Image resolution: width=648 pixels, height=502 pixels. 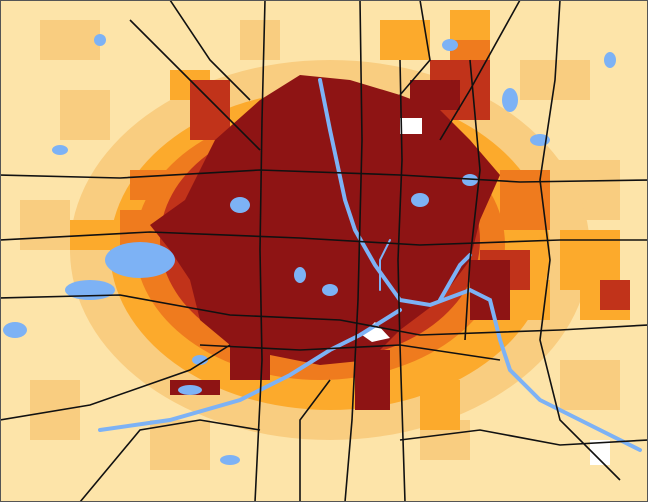 What do you see at coordinates (525, 200) in the screenshot?
I see `dark-orange-zone-shape` at bounding box center [525, 200].